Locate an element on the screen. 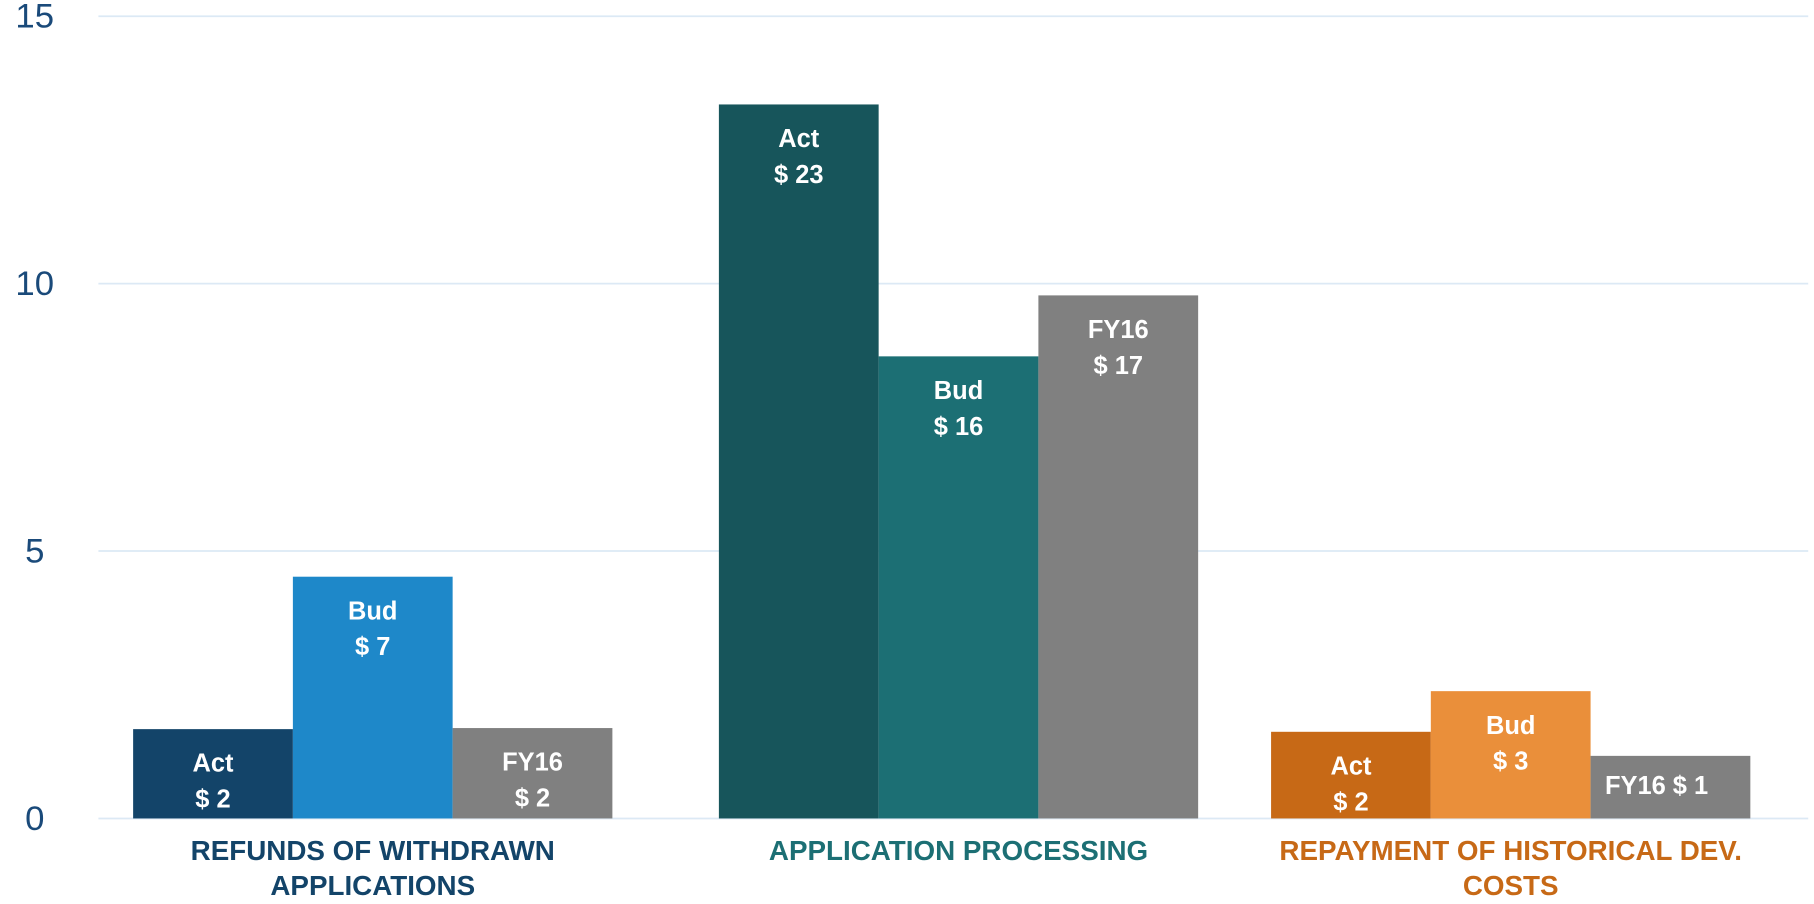 Image resolution: width=1814 pixels, height=904 pixels. y-tick-label: 15 is located at coordinates (34, 18).